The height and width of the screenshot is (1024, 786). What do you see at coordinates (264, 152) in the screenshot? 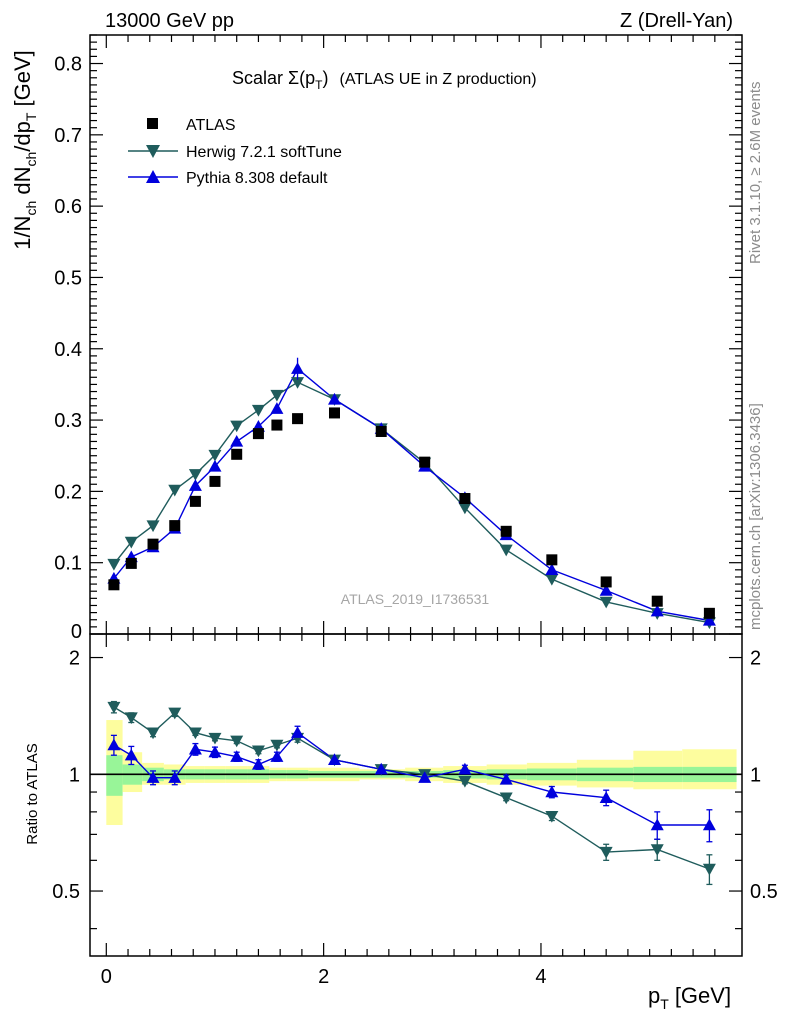
I see `legend-herwig-label: Herwig 7.2.1 softTune` at bounding box center [264, 152].